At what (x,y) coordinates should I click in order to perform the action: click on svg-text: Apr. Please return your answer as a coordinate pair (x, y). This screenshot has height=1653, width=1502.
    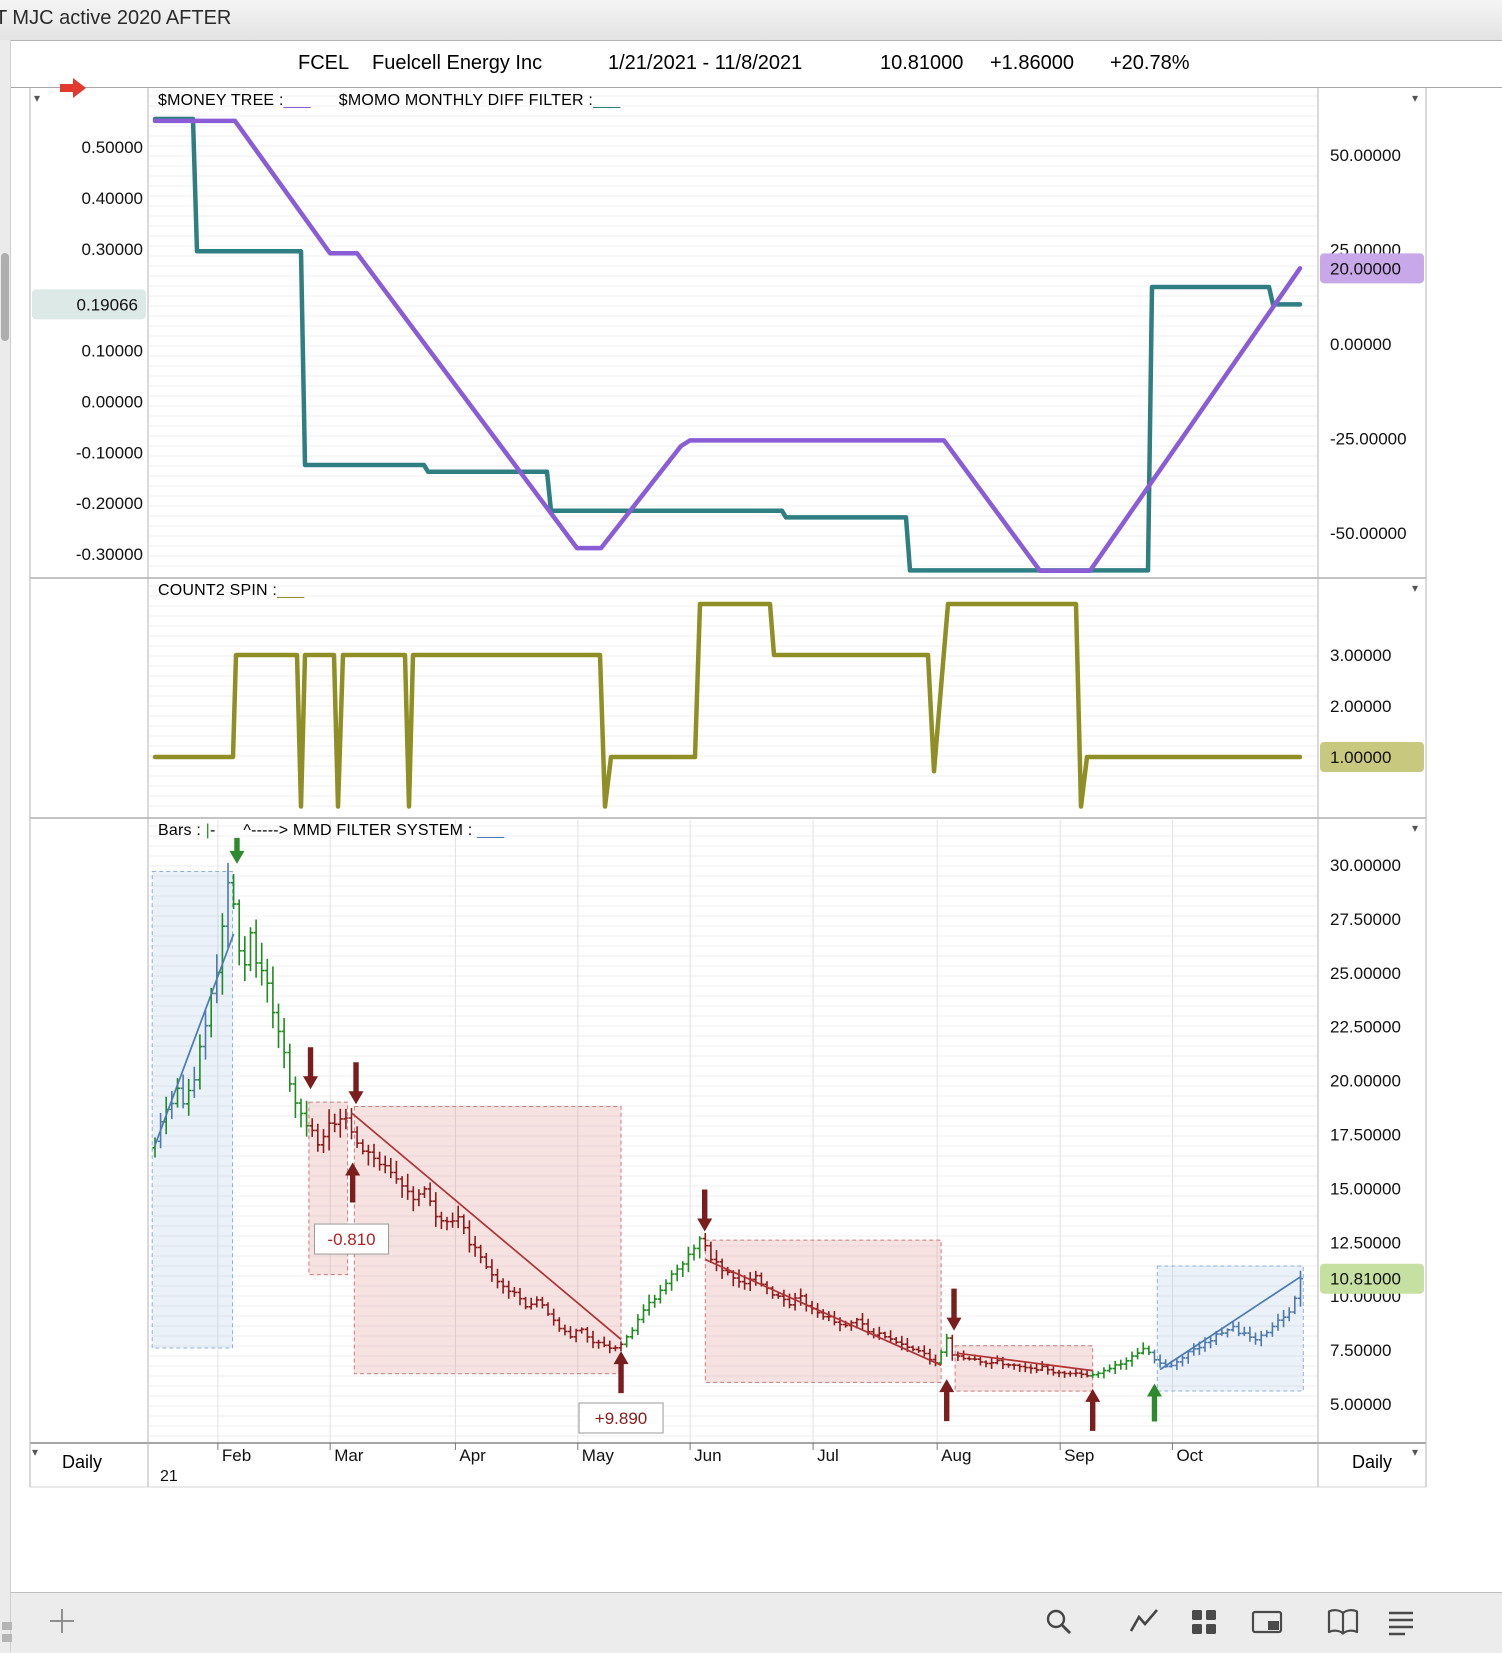
    Looking at the image, I should click on (472, 1455).